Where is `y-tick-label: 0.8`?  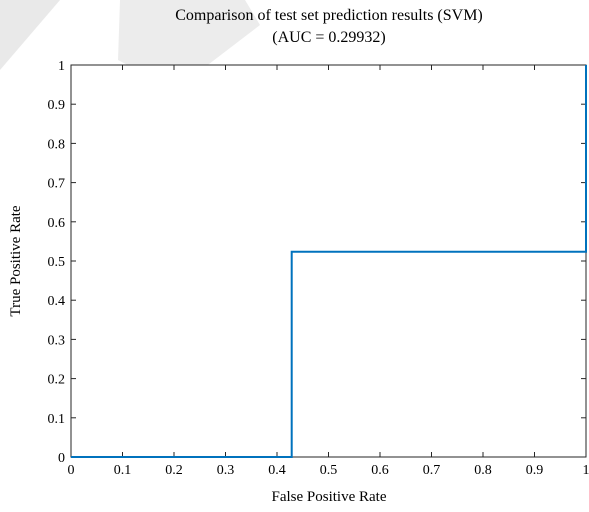 y-tick-label: 0.8 is located at coordinates (57, 144).